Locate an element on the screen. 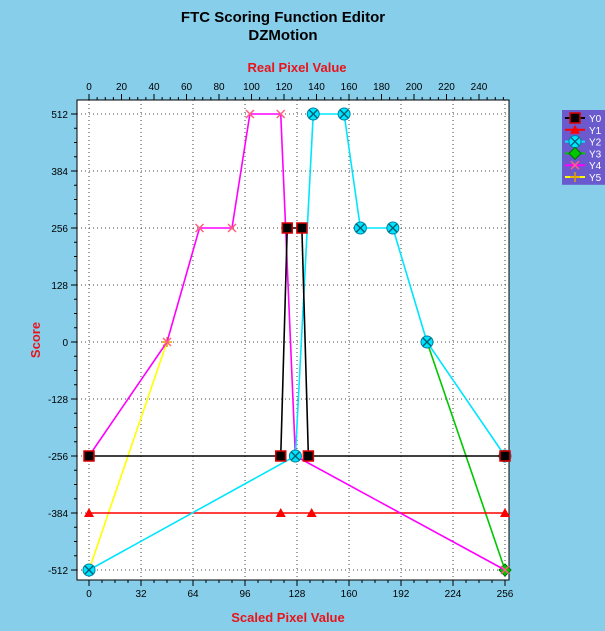 The height and width of the screenshot is (631, 605). legend-marker-y1 is located at coordinates (575, 129).